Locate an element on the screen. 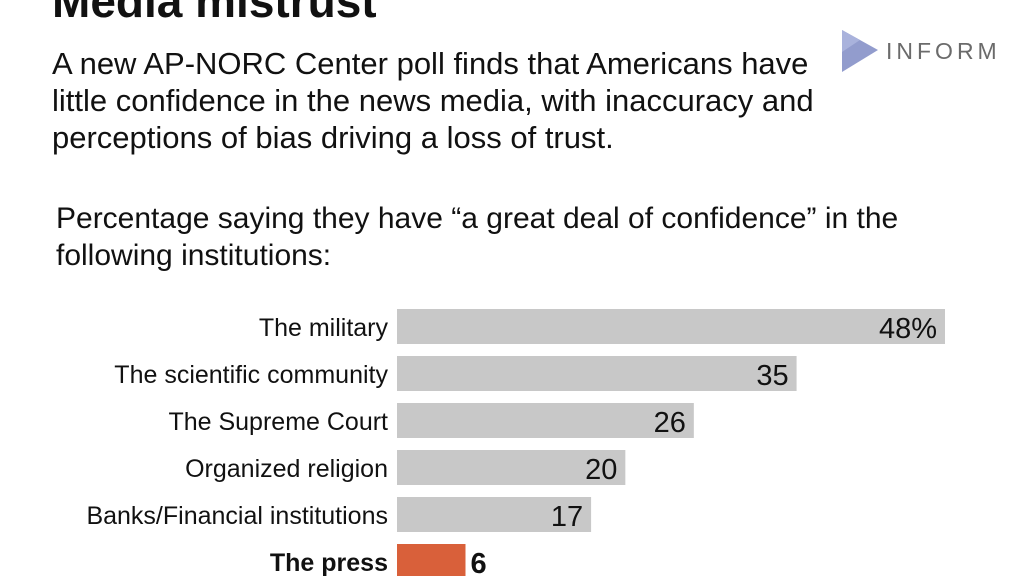 The image size is (1024, 576). bar-the-scientific-community is located at coordinates (597, 373).